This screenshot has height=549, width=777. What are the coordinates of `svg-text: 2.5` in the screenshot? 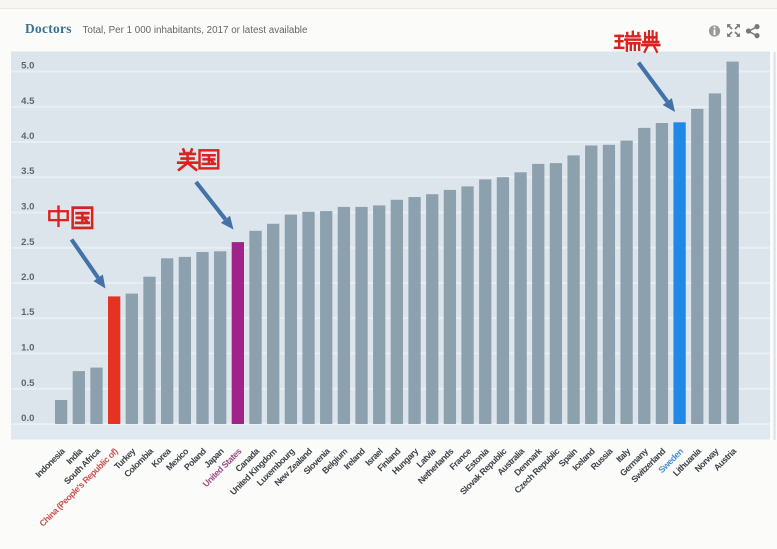 It's located at (28, 242).